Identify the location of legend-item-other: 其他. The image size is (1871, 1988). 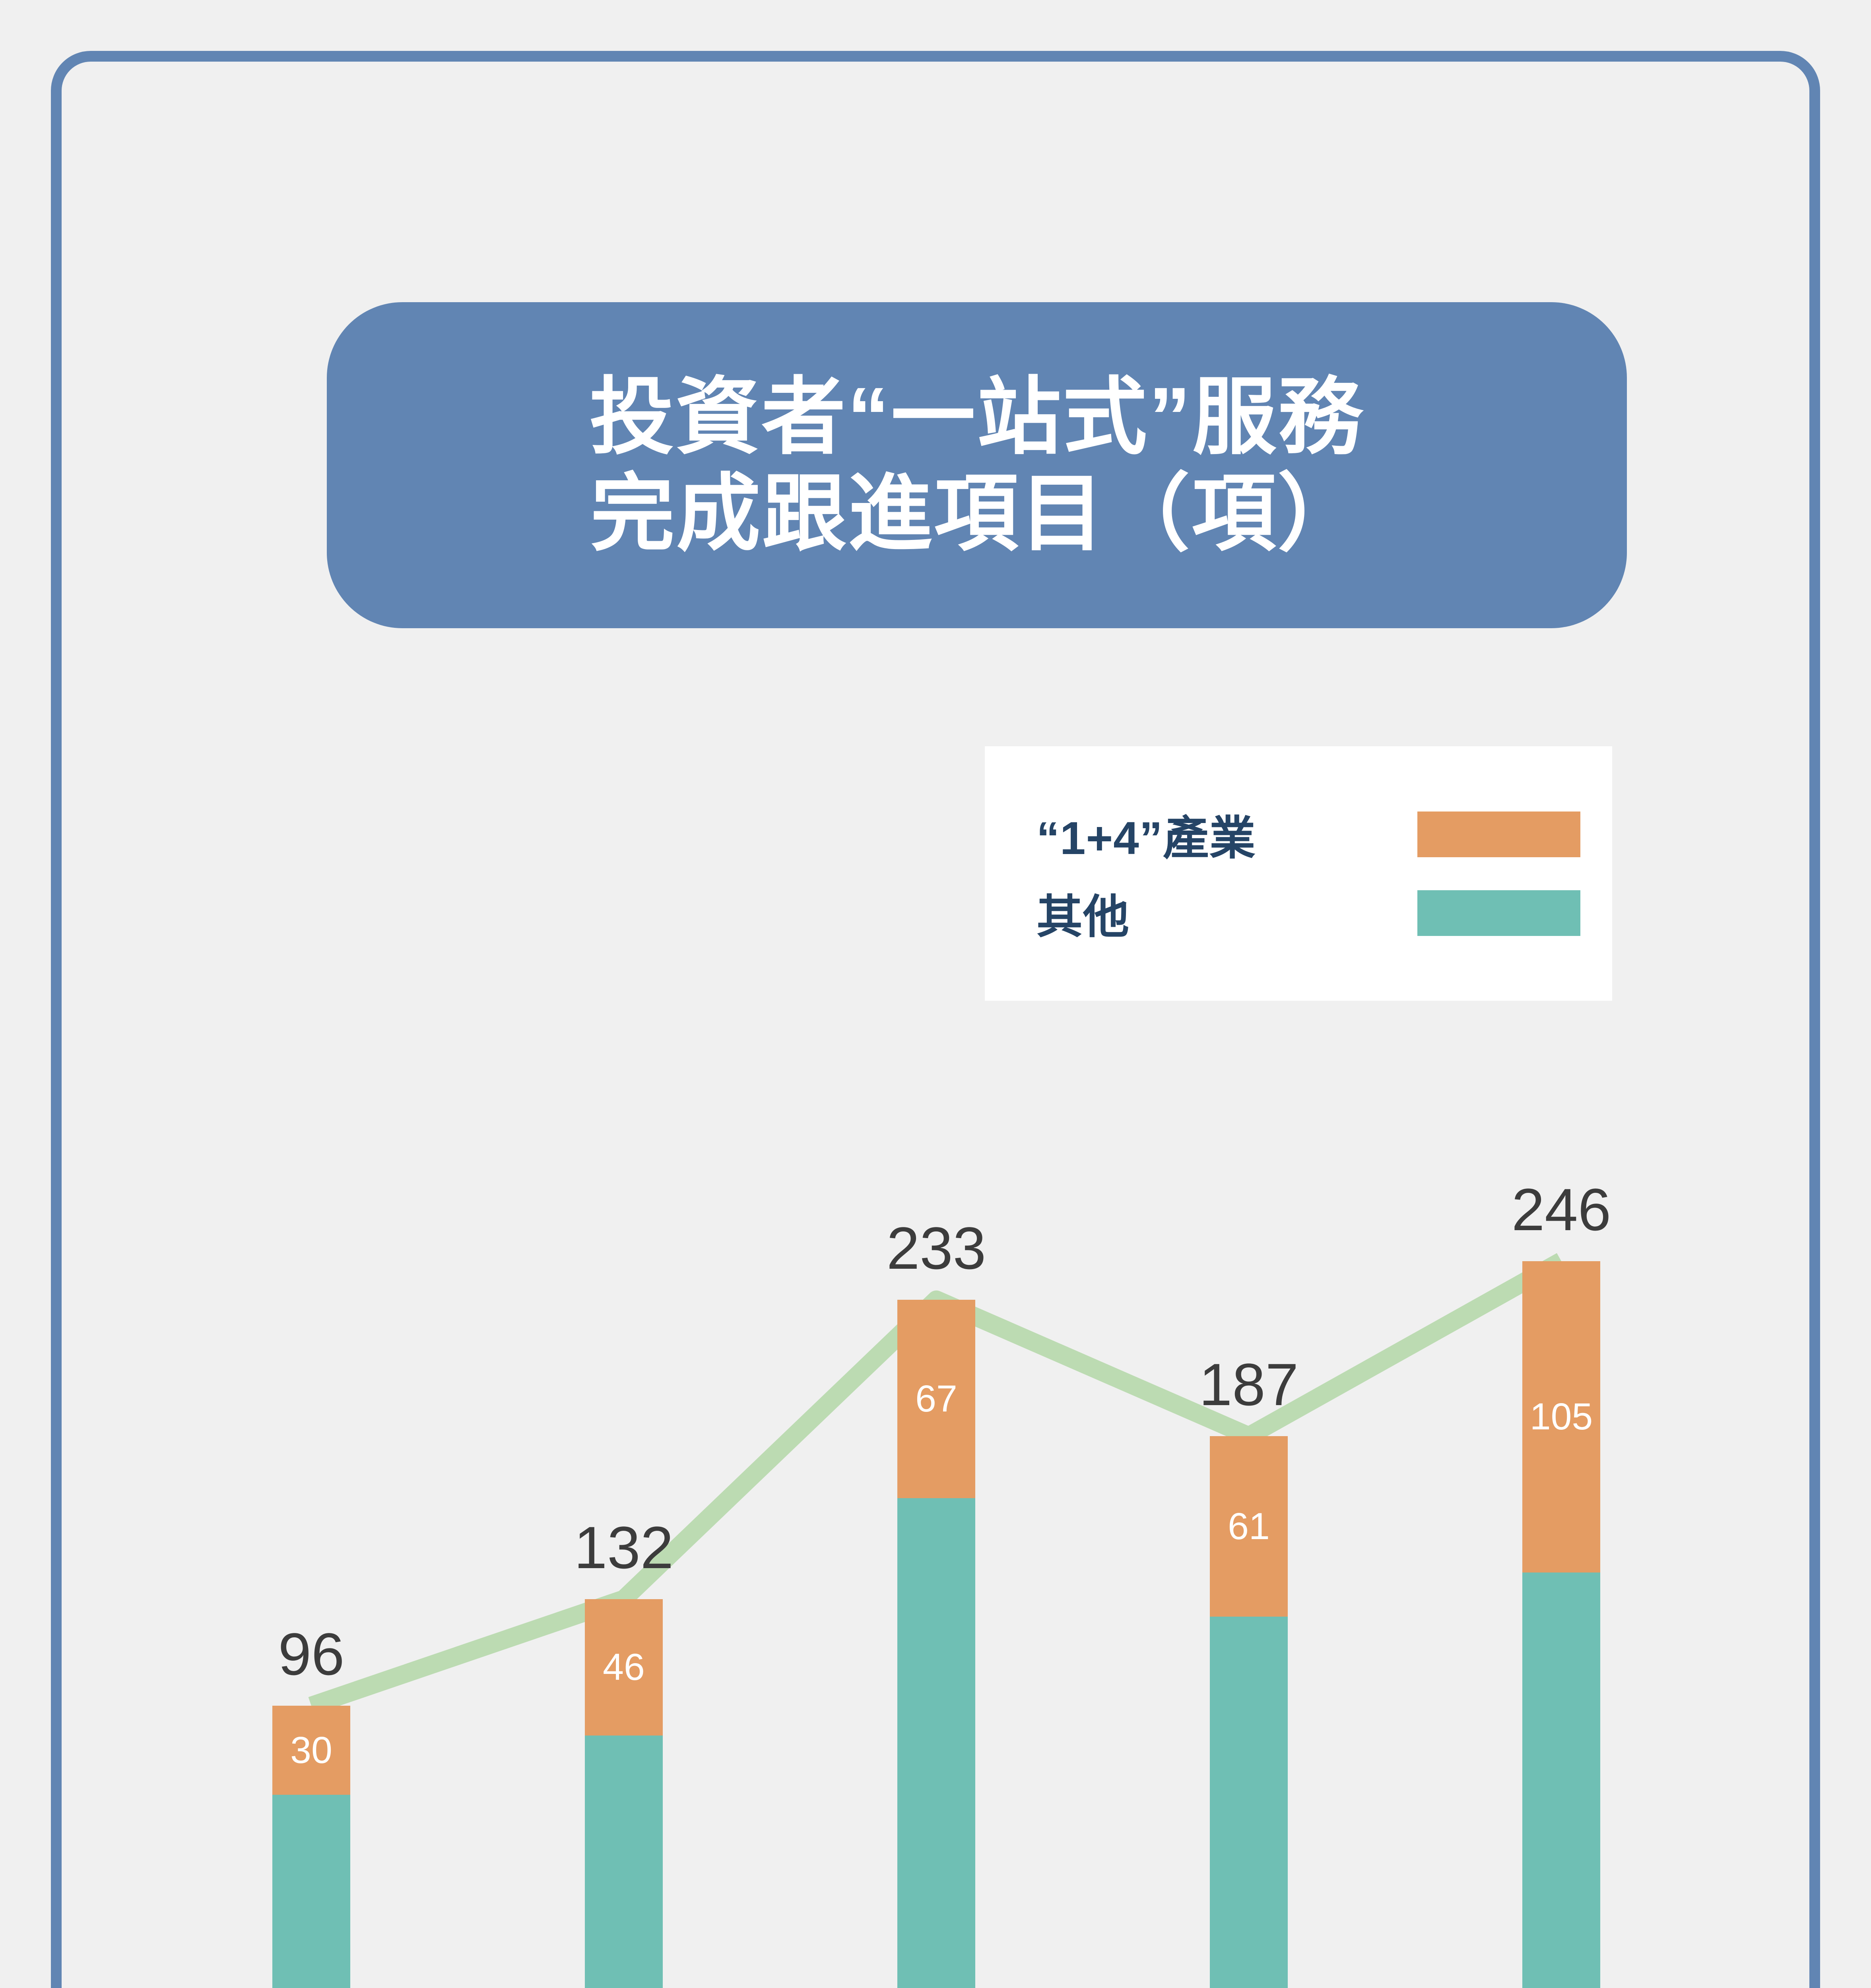
(1308, 913).